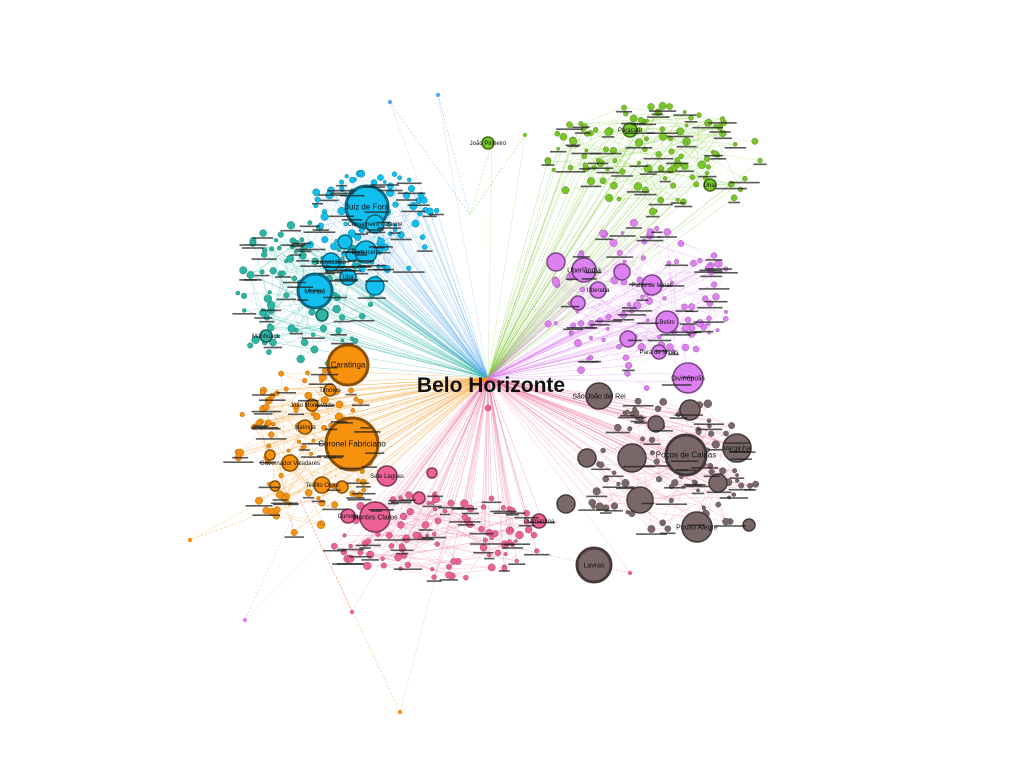 The width and height of the screenshot is (1024, 768). Describe the element at coordinates (599, 396) in the screenshot. I see `city-label: São João del Rei` at that location.